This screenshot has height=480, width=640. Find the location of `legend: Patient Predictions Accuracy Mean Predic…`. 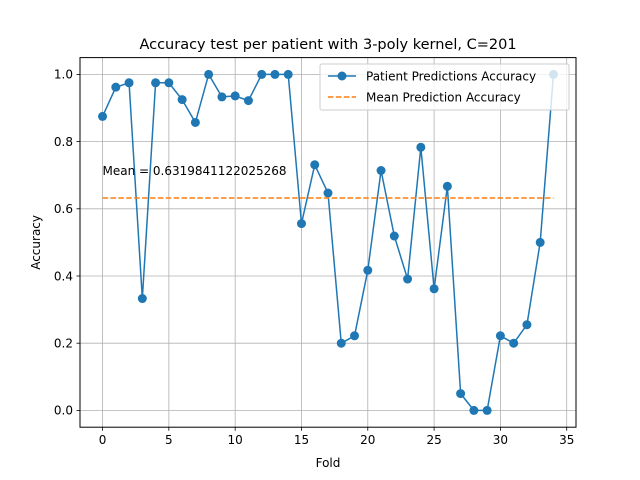

legend: Patient Predictions Accuracy Mean Predic… is located at coordinates (444, 87).